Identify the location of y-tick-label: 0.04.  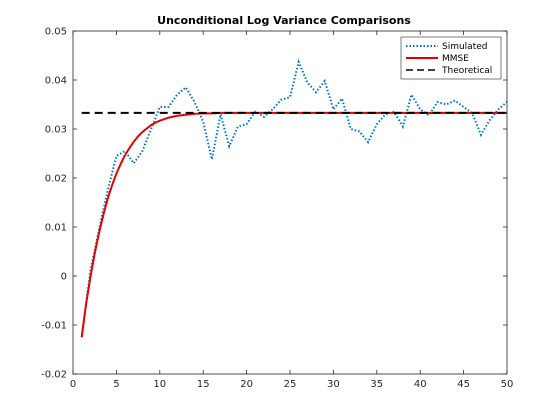
(56, 81).